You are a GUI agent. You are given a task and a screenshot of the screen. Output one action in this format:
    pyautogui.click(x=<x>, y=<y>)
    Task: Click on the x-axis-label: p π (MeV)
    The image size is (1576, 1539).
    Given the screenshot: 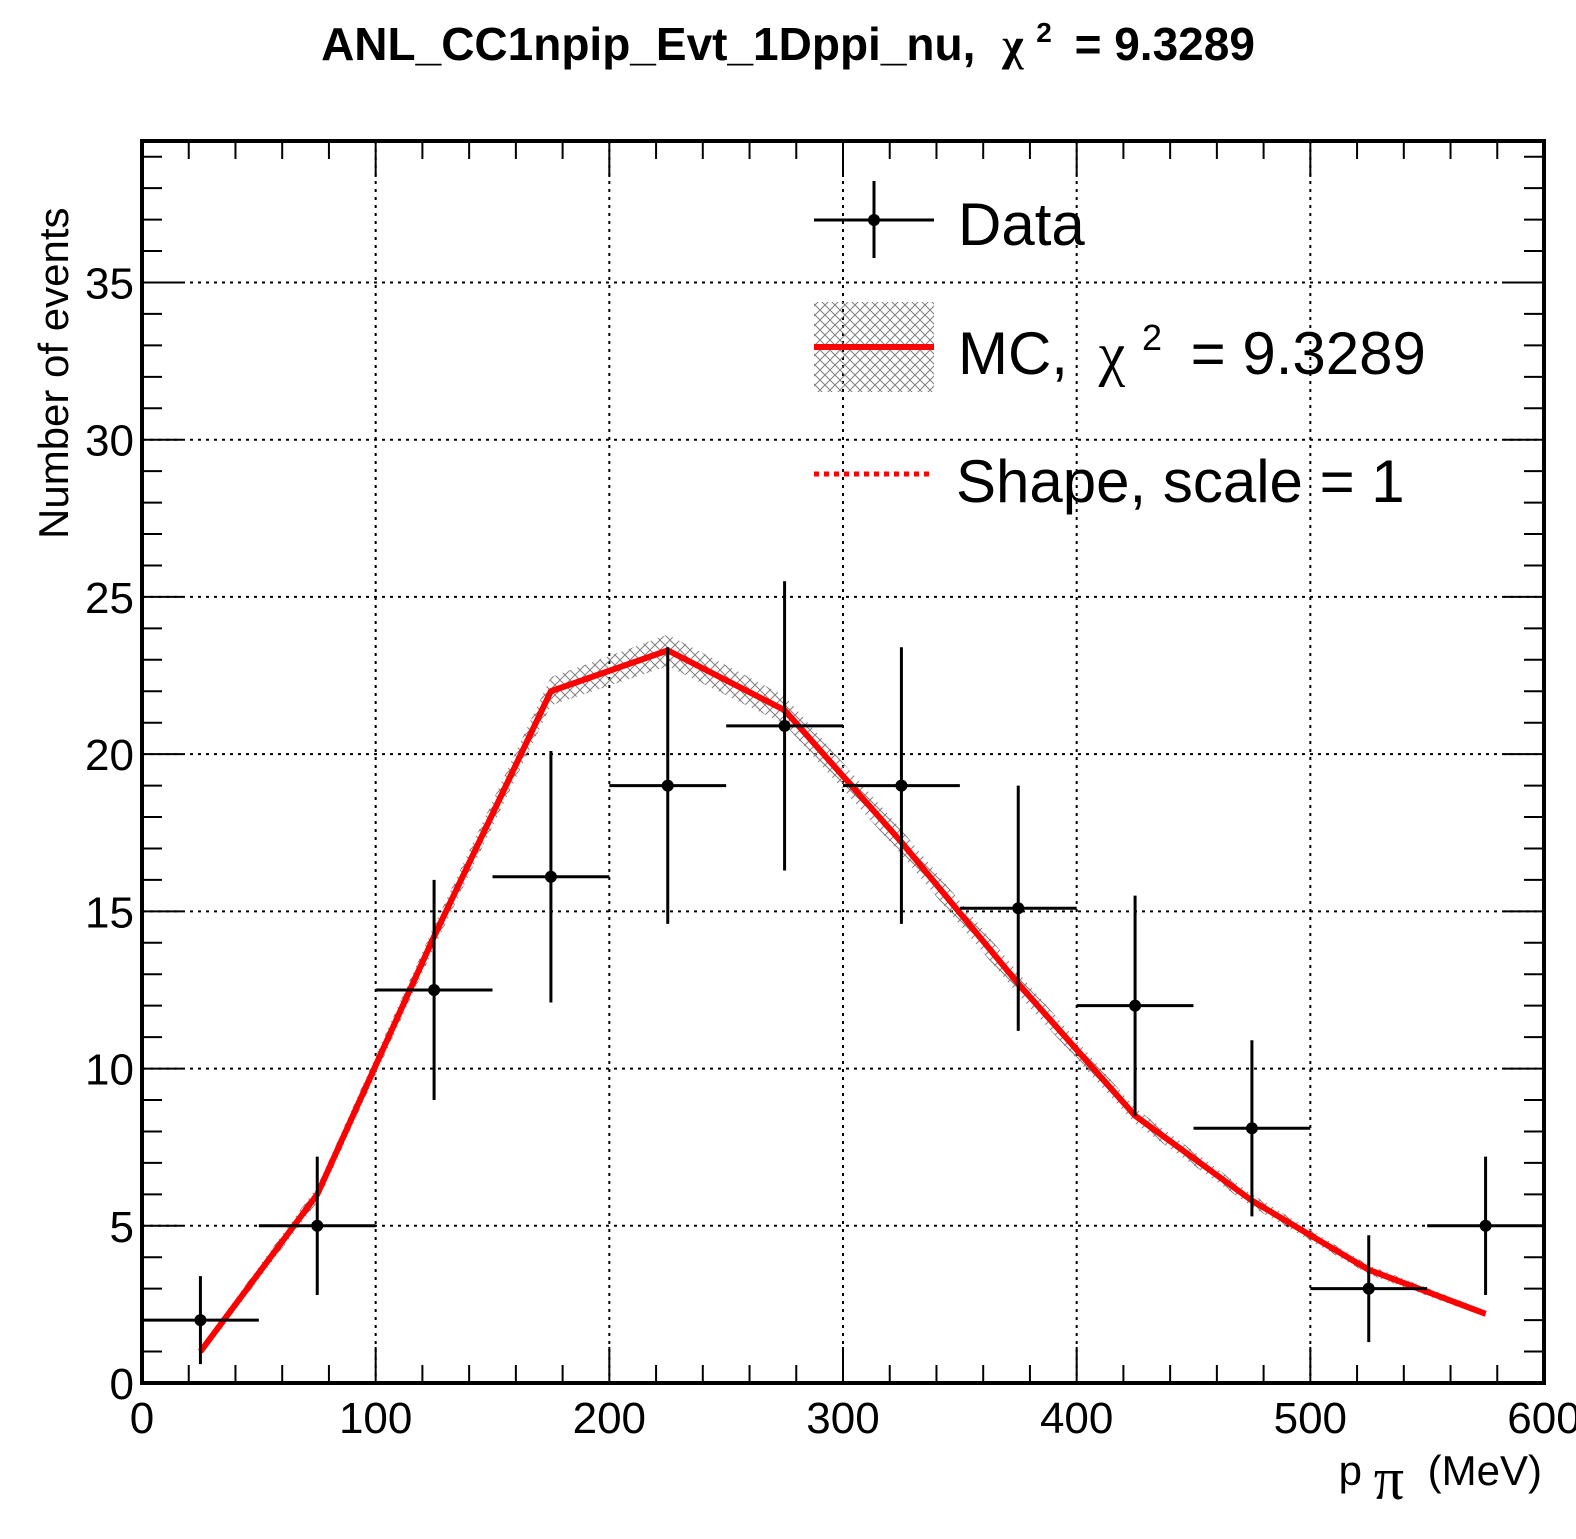 What is the action you would take?
    pyautogui.click(x=1440, y=1479)
    